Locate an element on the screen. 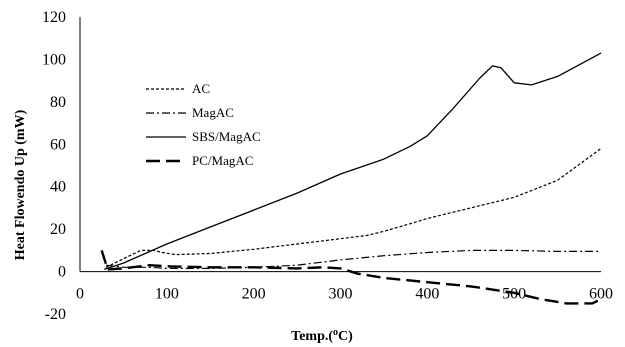 The image size is (625, 347). x-tick-labels: 0 100 200 300 400 500 600 is located at coordinates (344, 294).